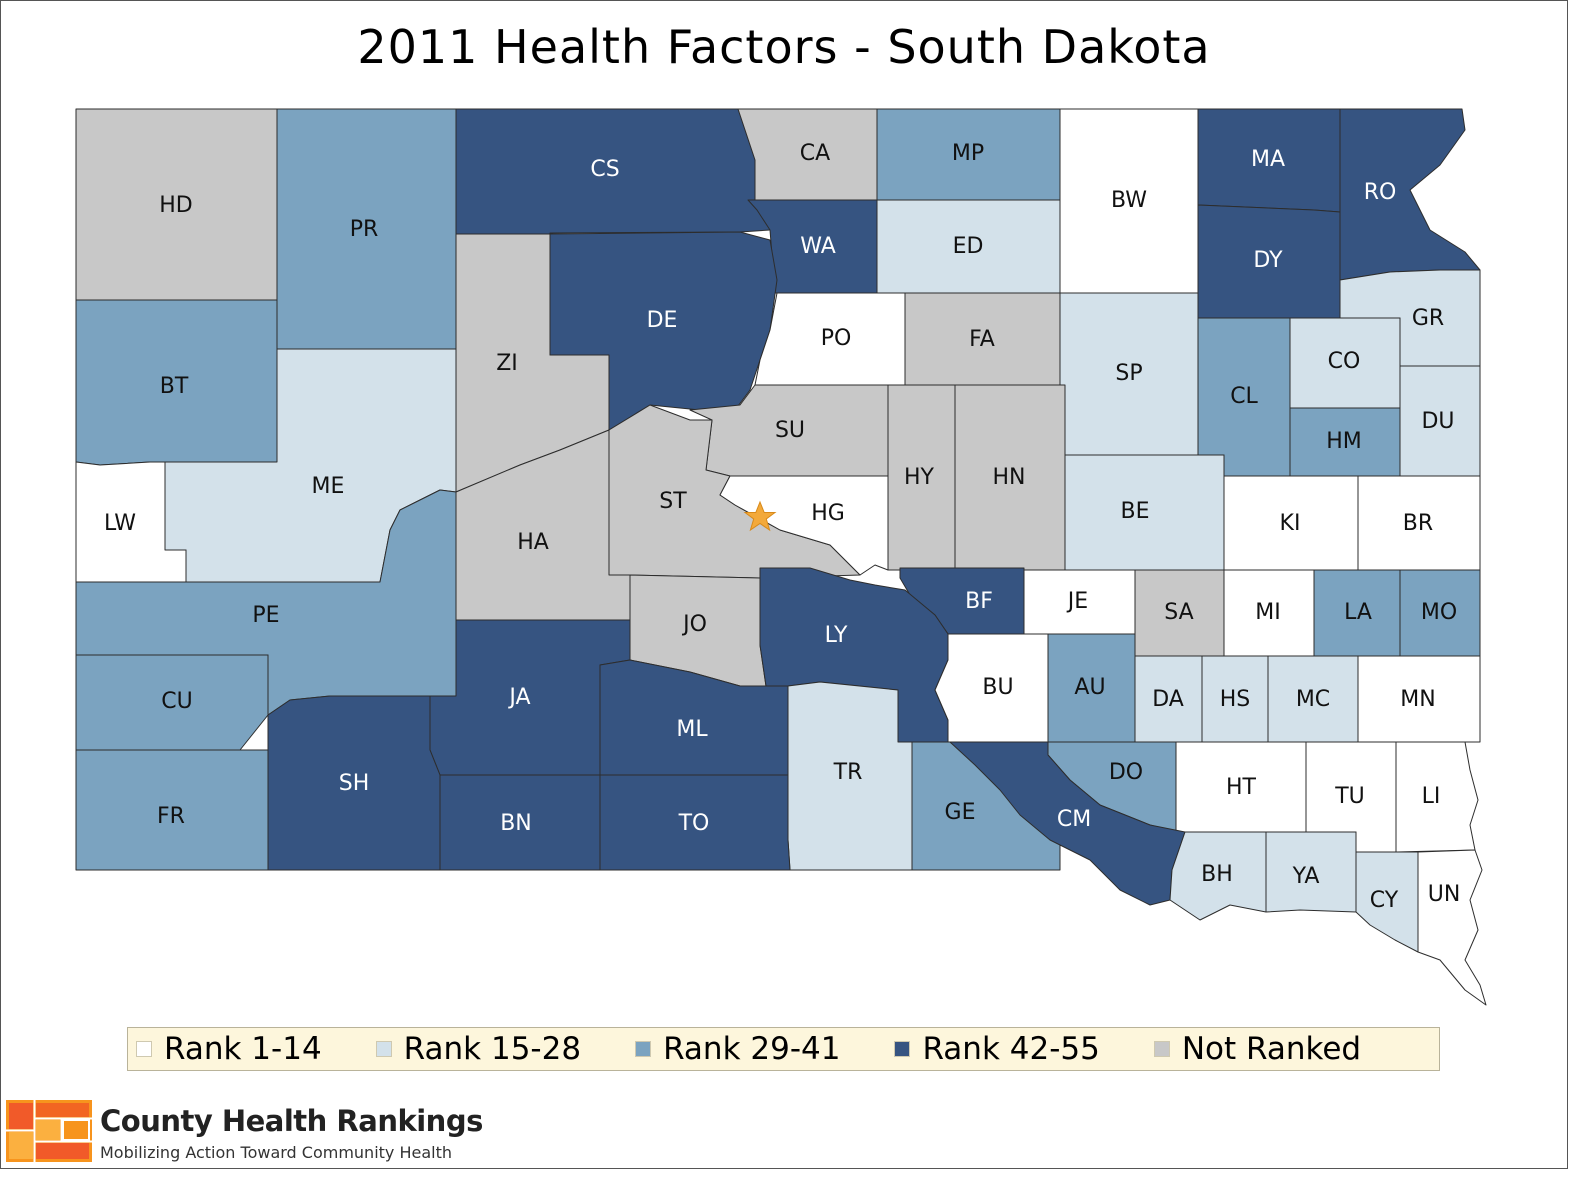 This screenshot has height=1180, width=1580. What do you see at coordinates (1344, 361) in the screenshot?
I see `county-label-co: CO` at bounding box center [1344, 361].